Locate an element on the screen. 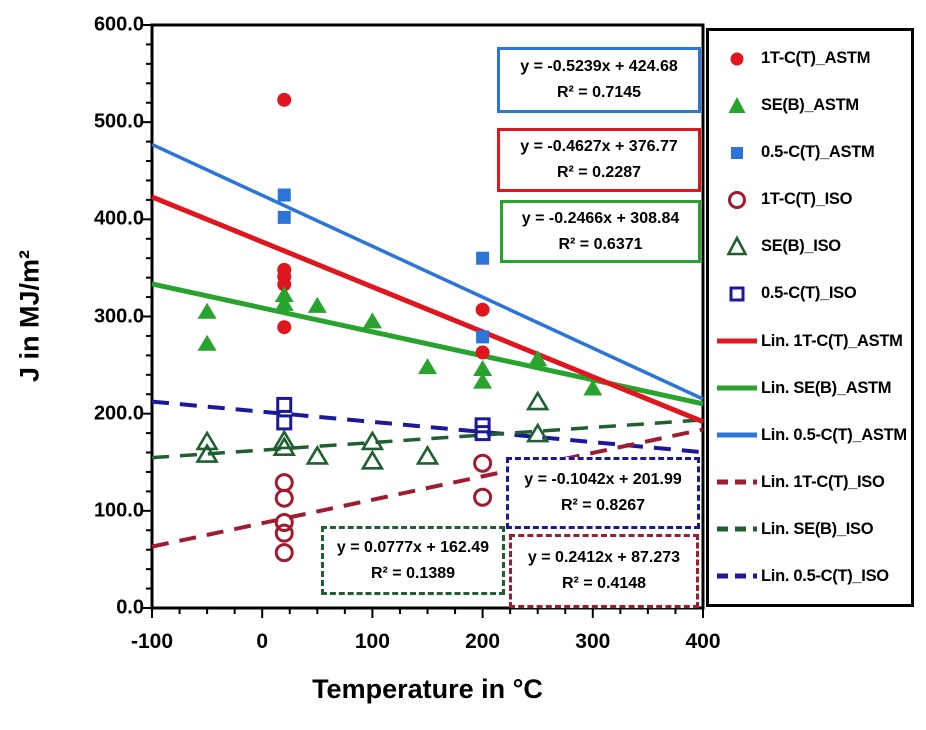 The width and height of the screenshot is (926, 730). y-tick-label: 200.0 is located at coordinates (118, 413).